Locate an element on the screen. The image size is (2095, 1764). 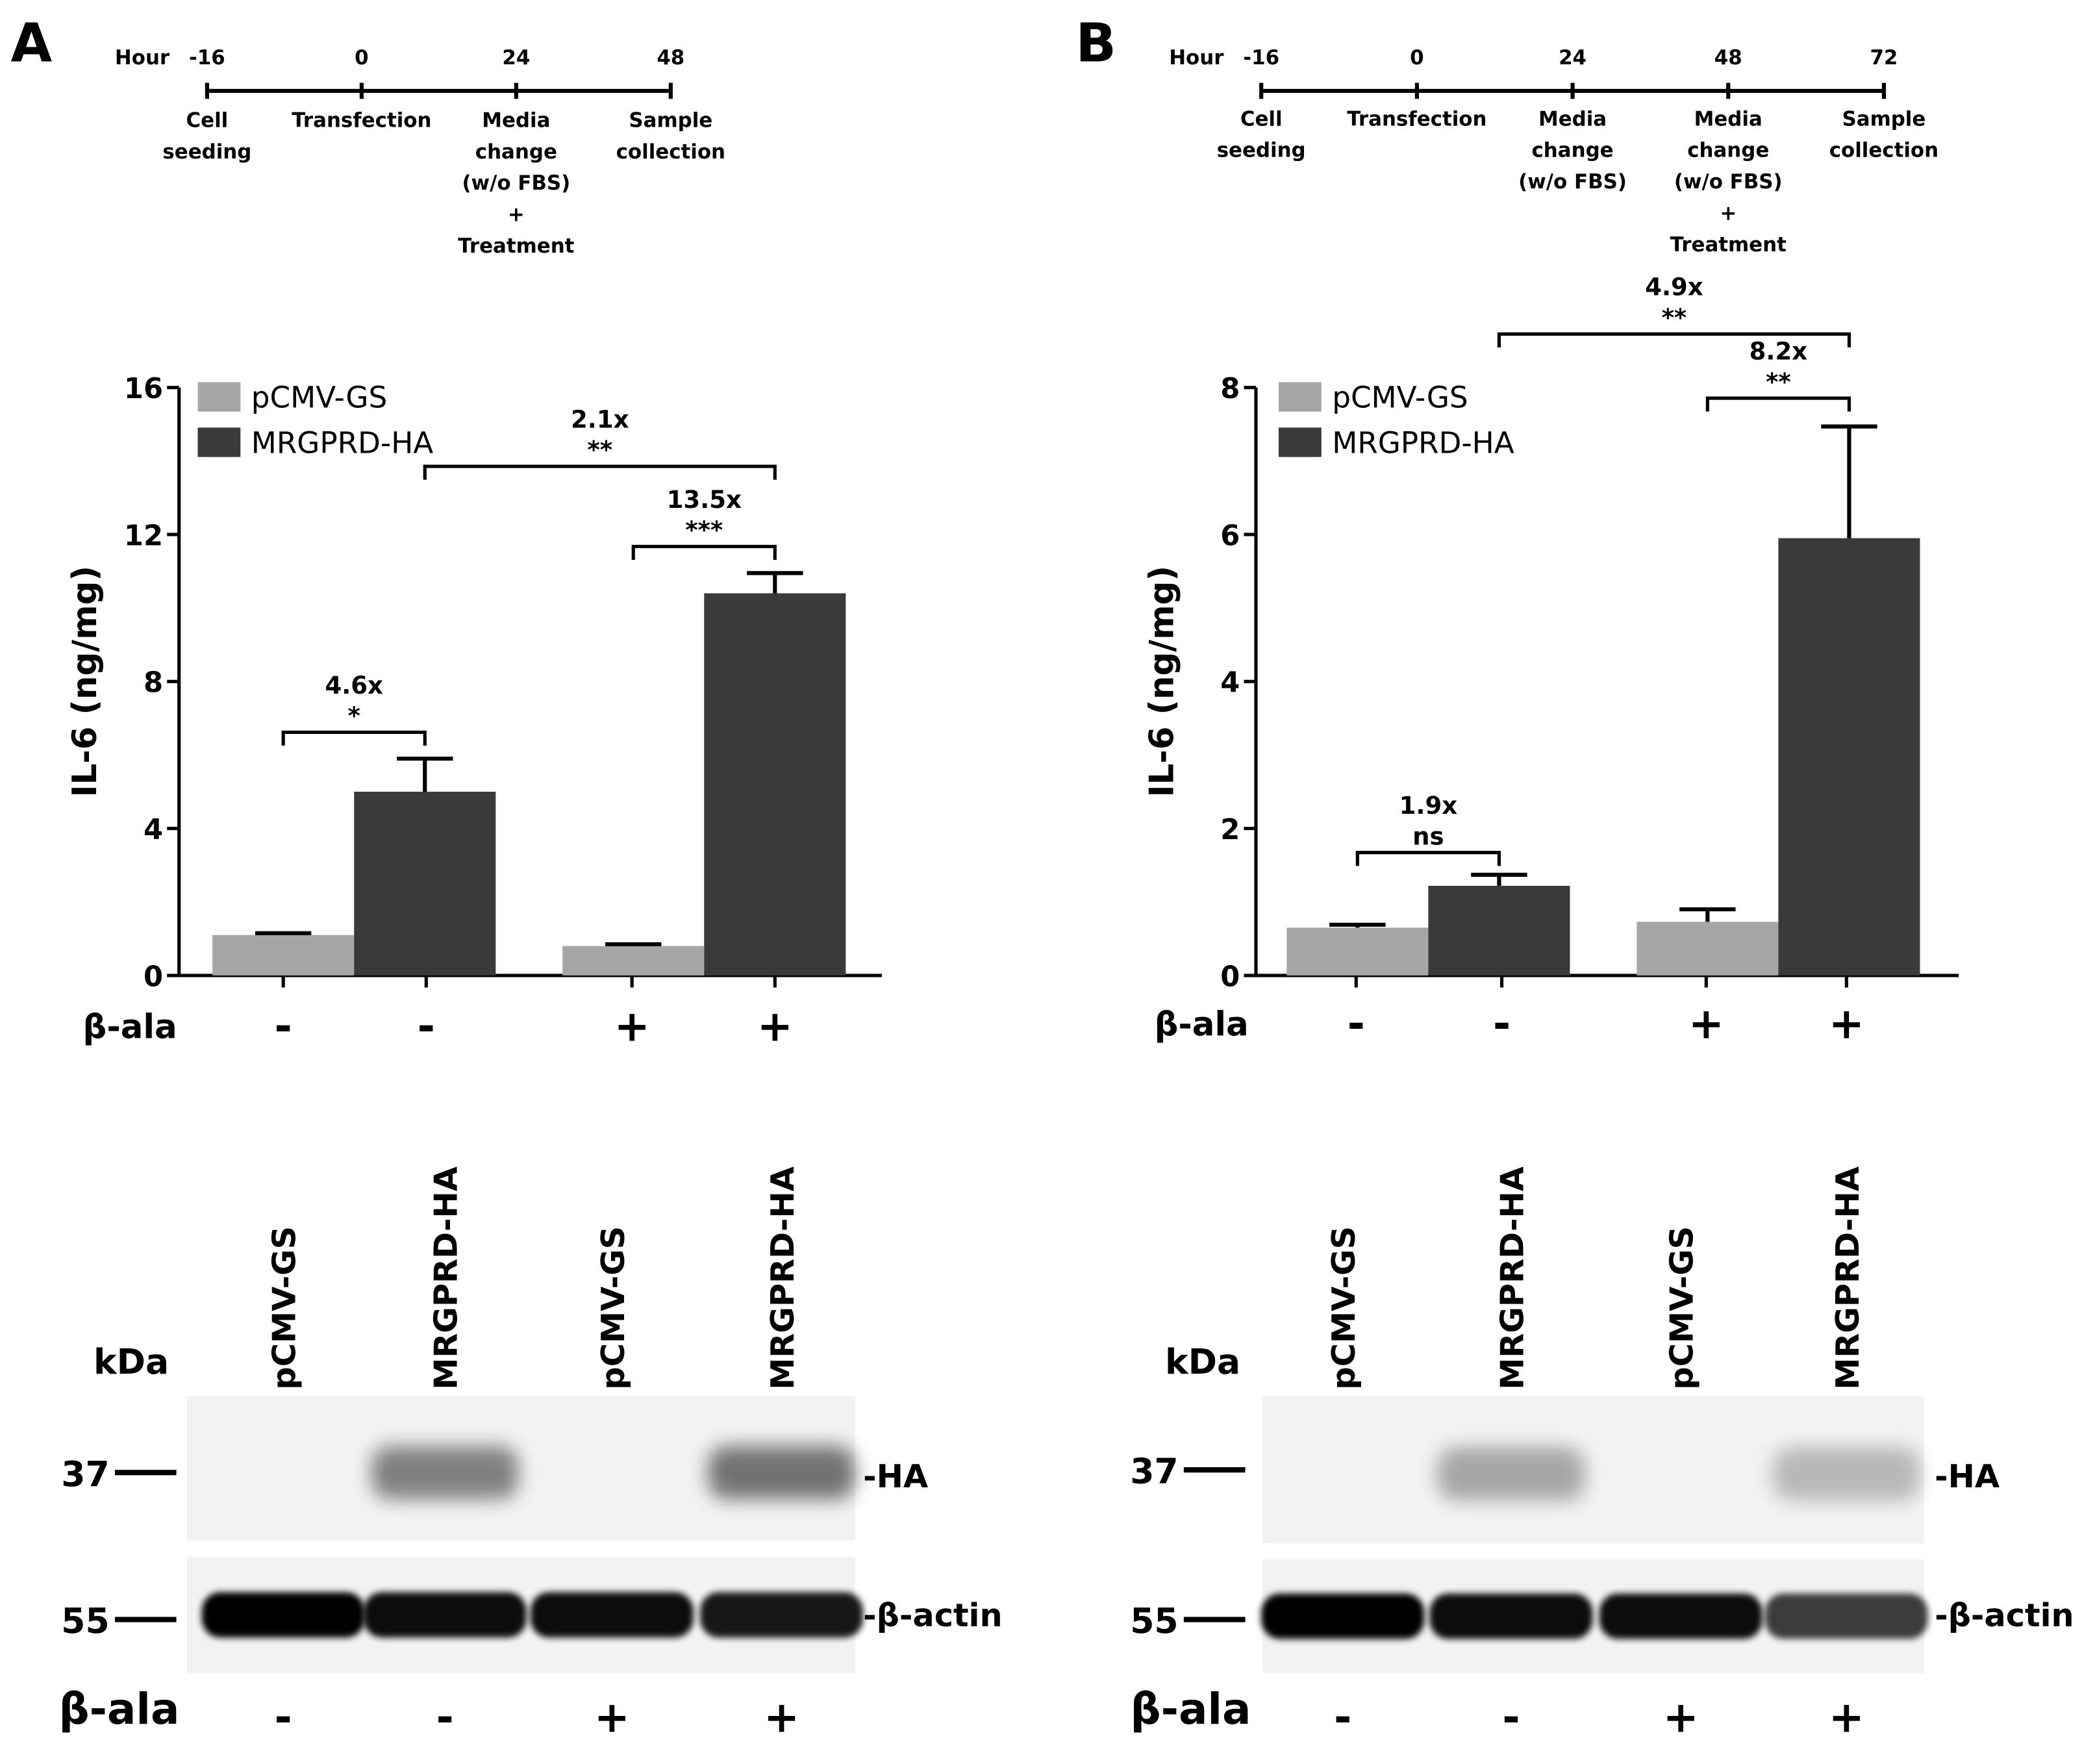
timeline-event-label: Media is located at coordinates (1728, 119).